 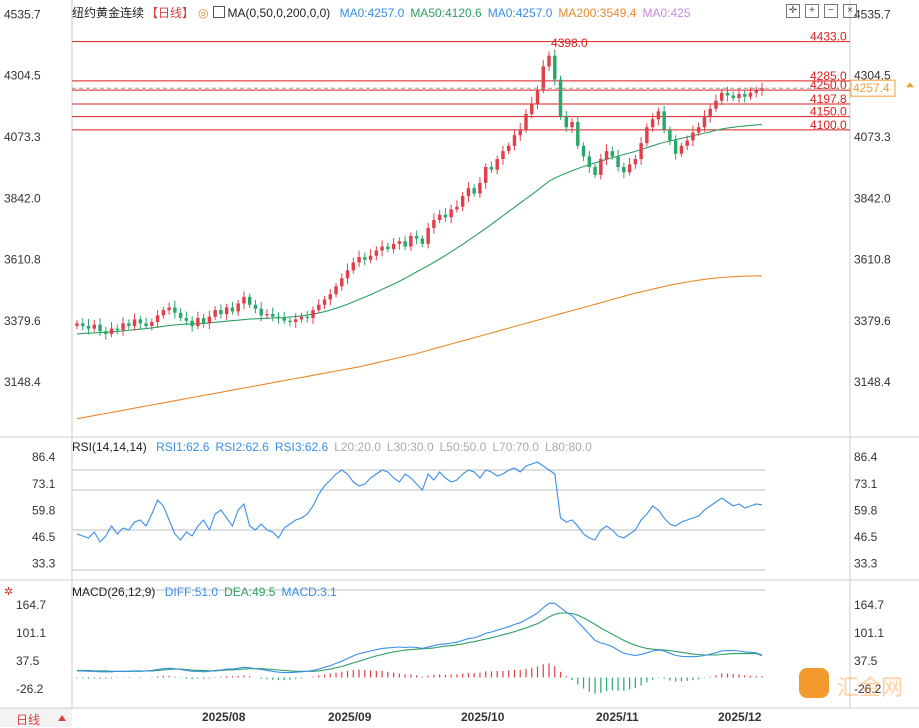 What do you see at coordinates (418, 526) in the screenshot?
I see `rsi-panel` at bounding box center [418, 526].